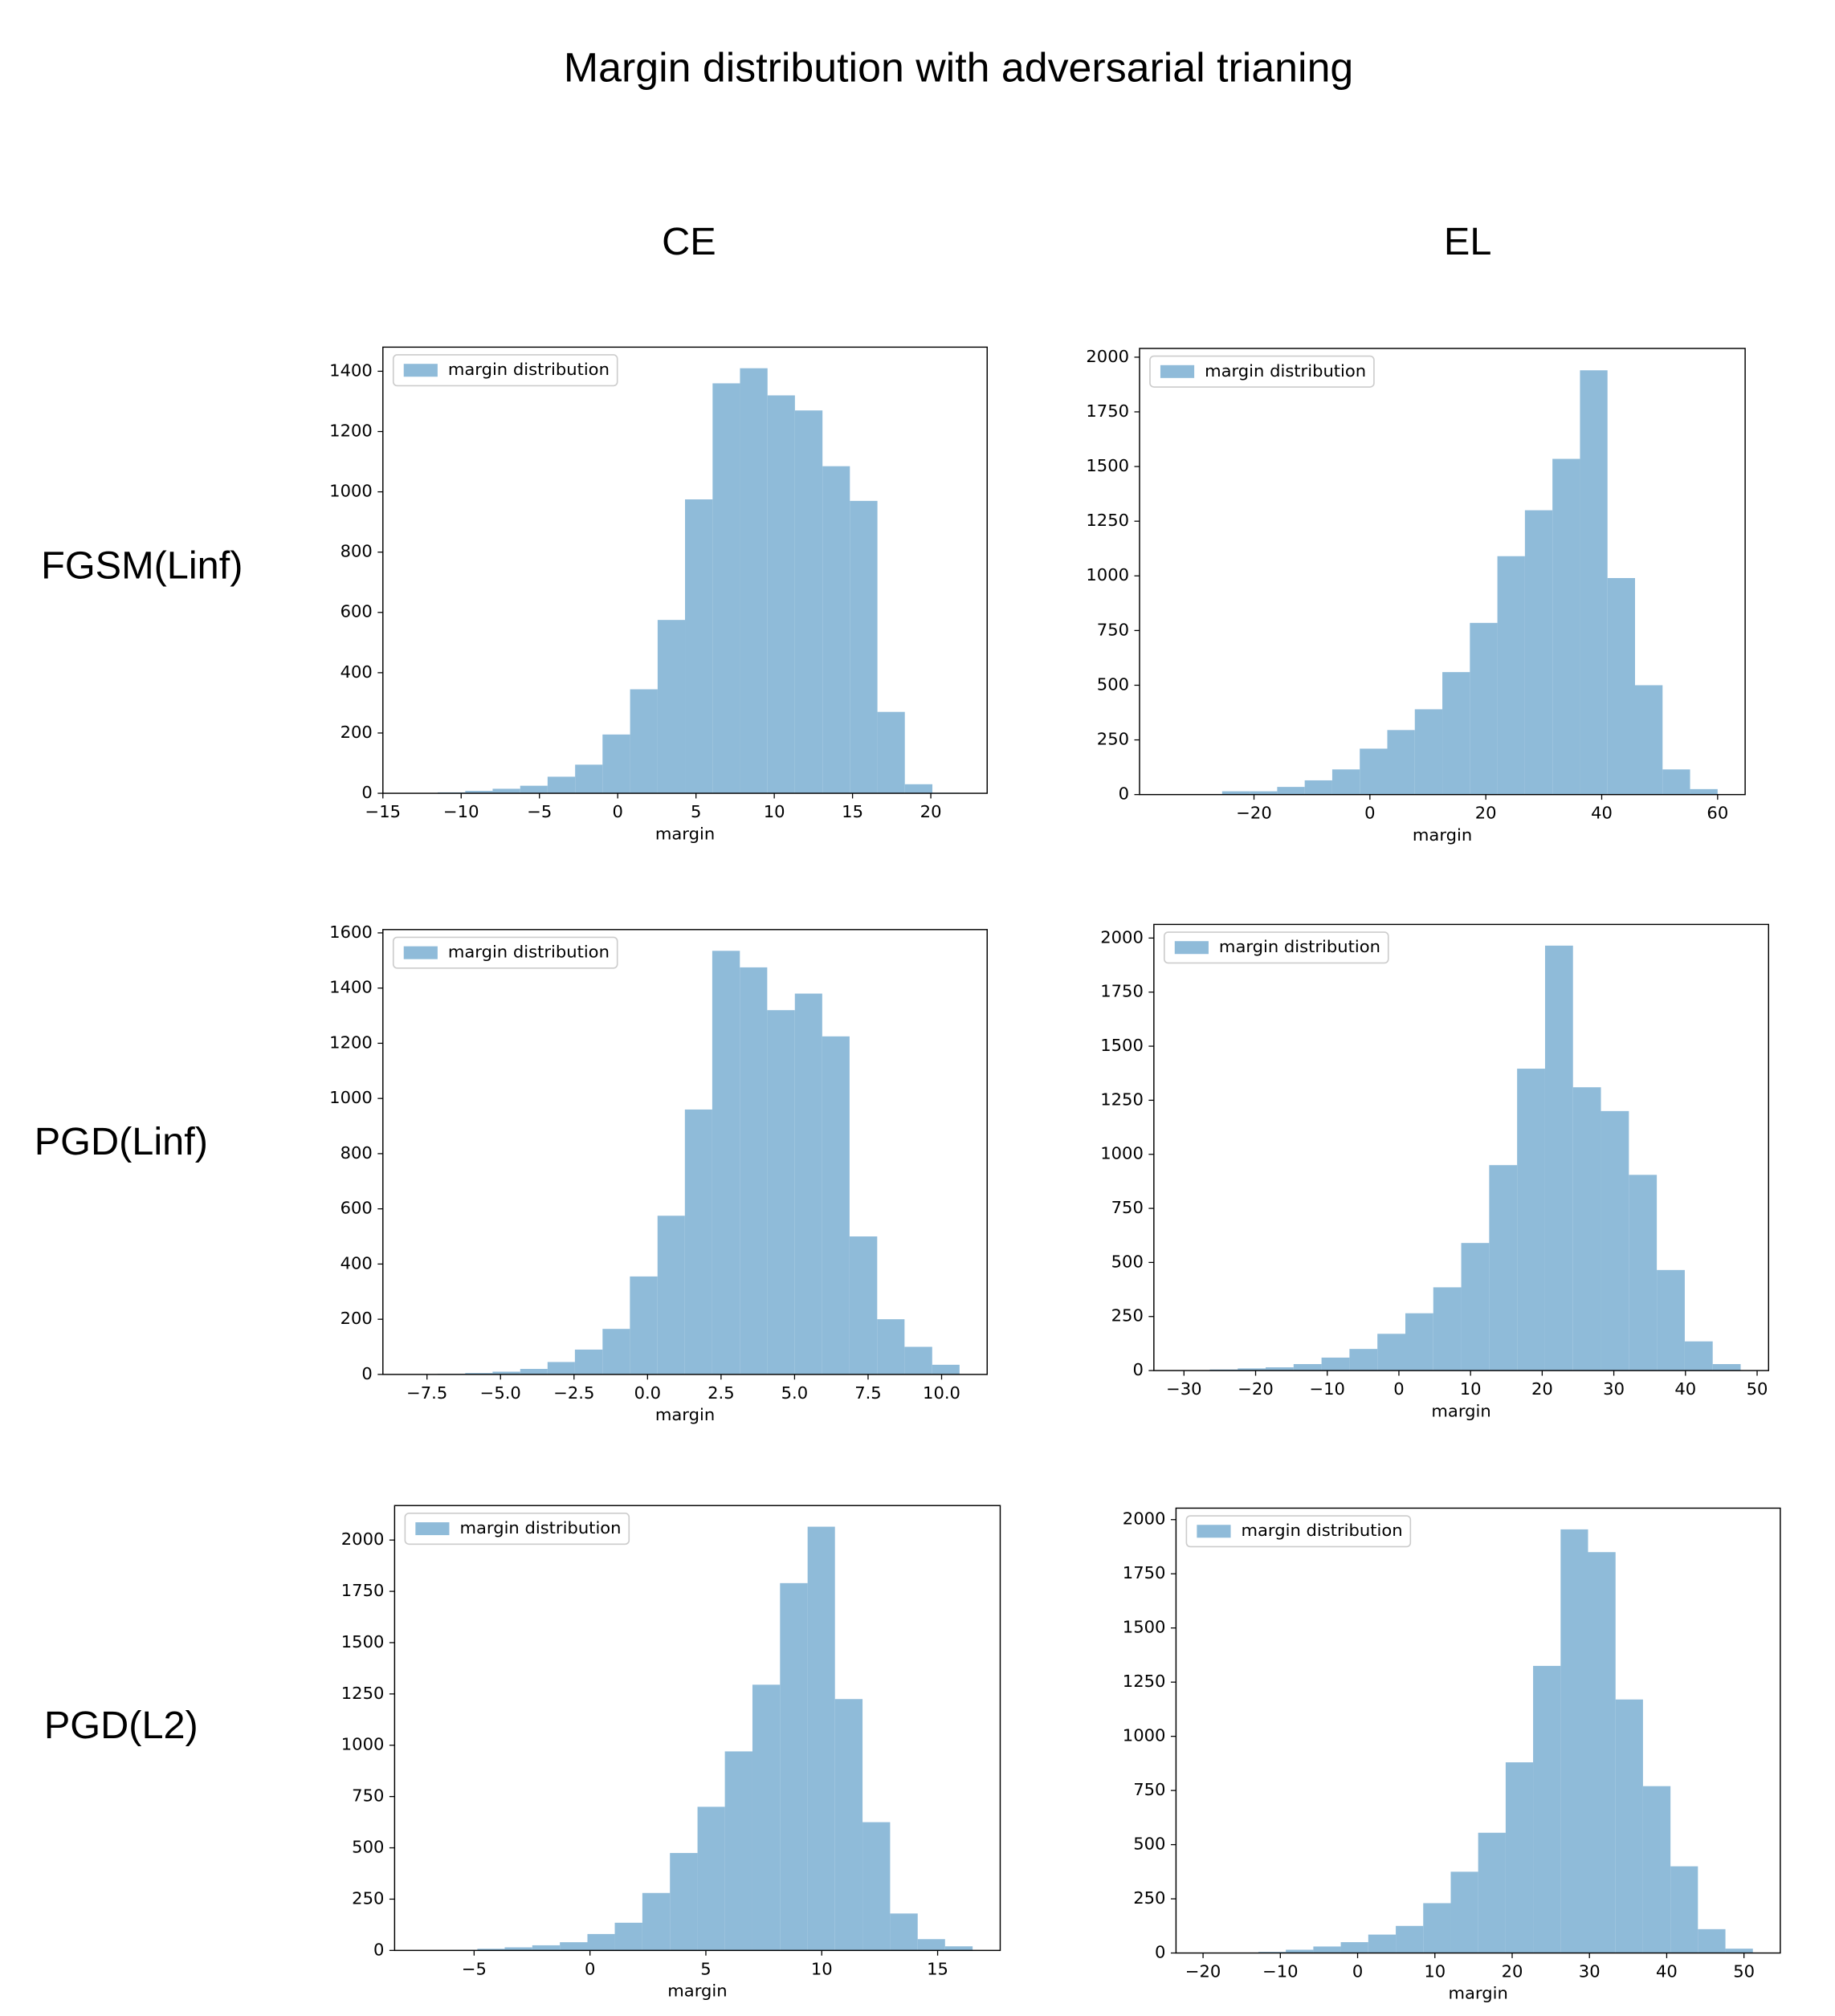  Describe the element at coordinates (1113, 739) in the screenshot. I see `y-tick-label: 250` at that location.